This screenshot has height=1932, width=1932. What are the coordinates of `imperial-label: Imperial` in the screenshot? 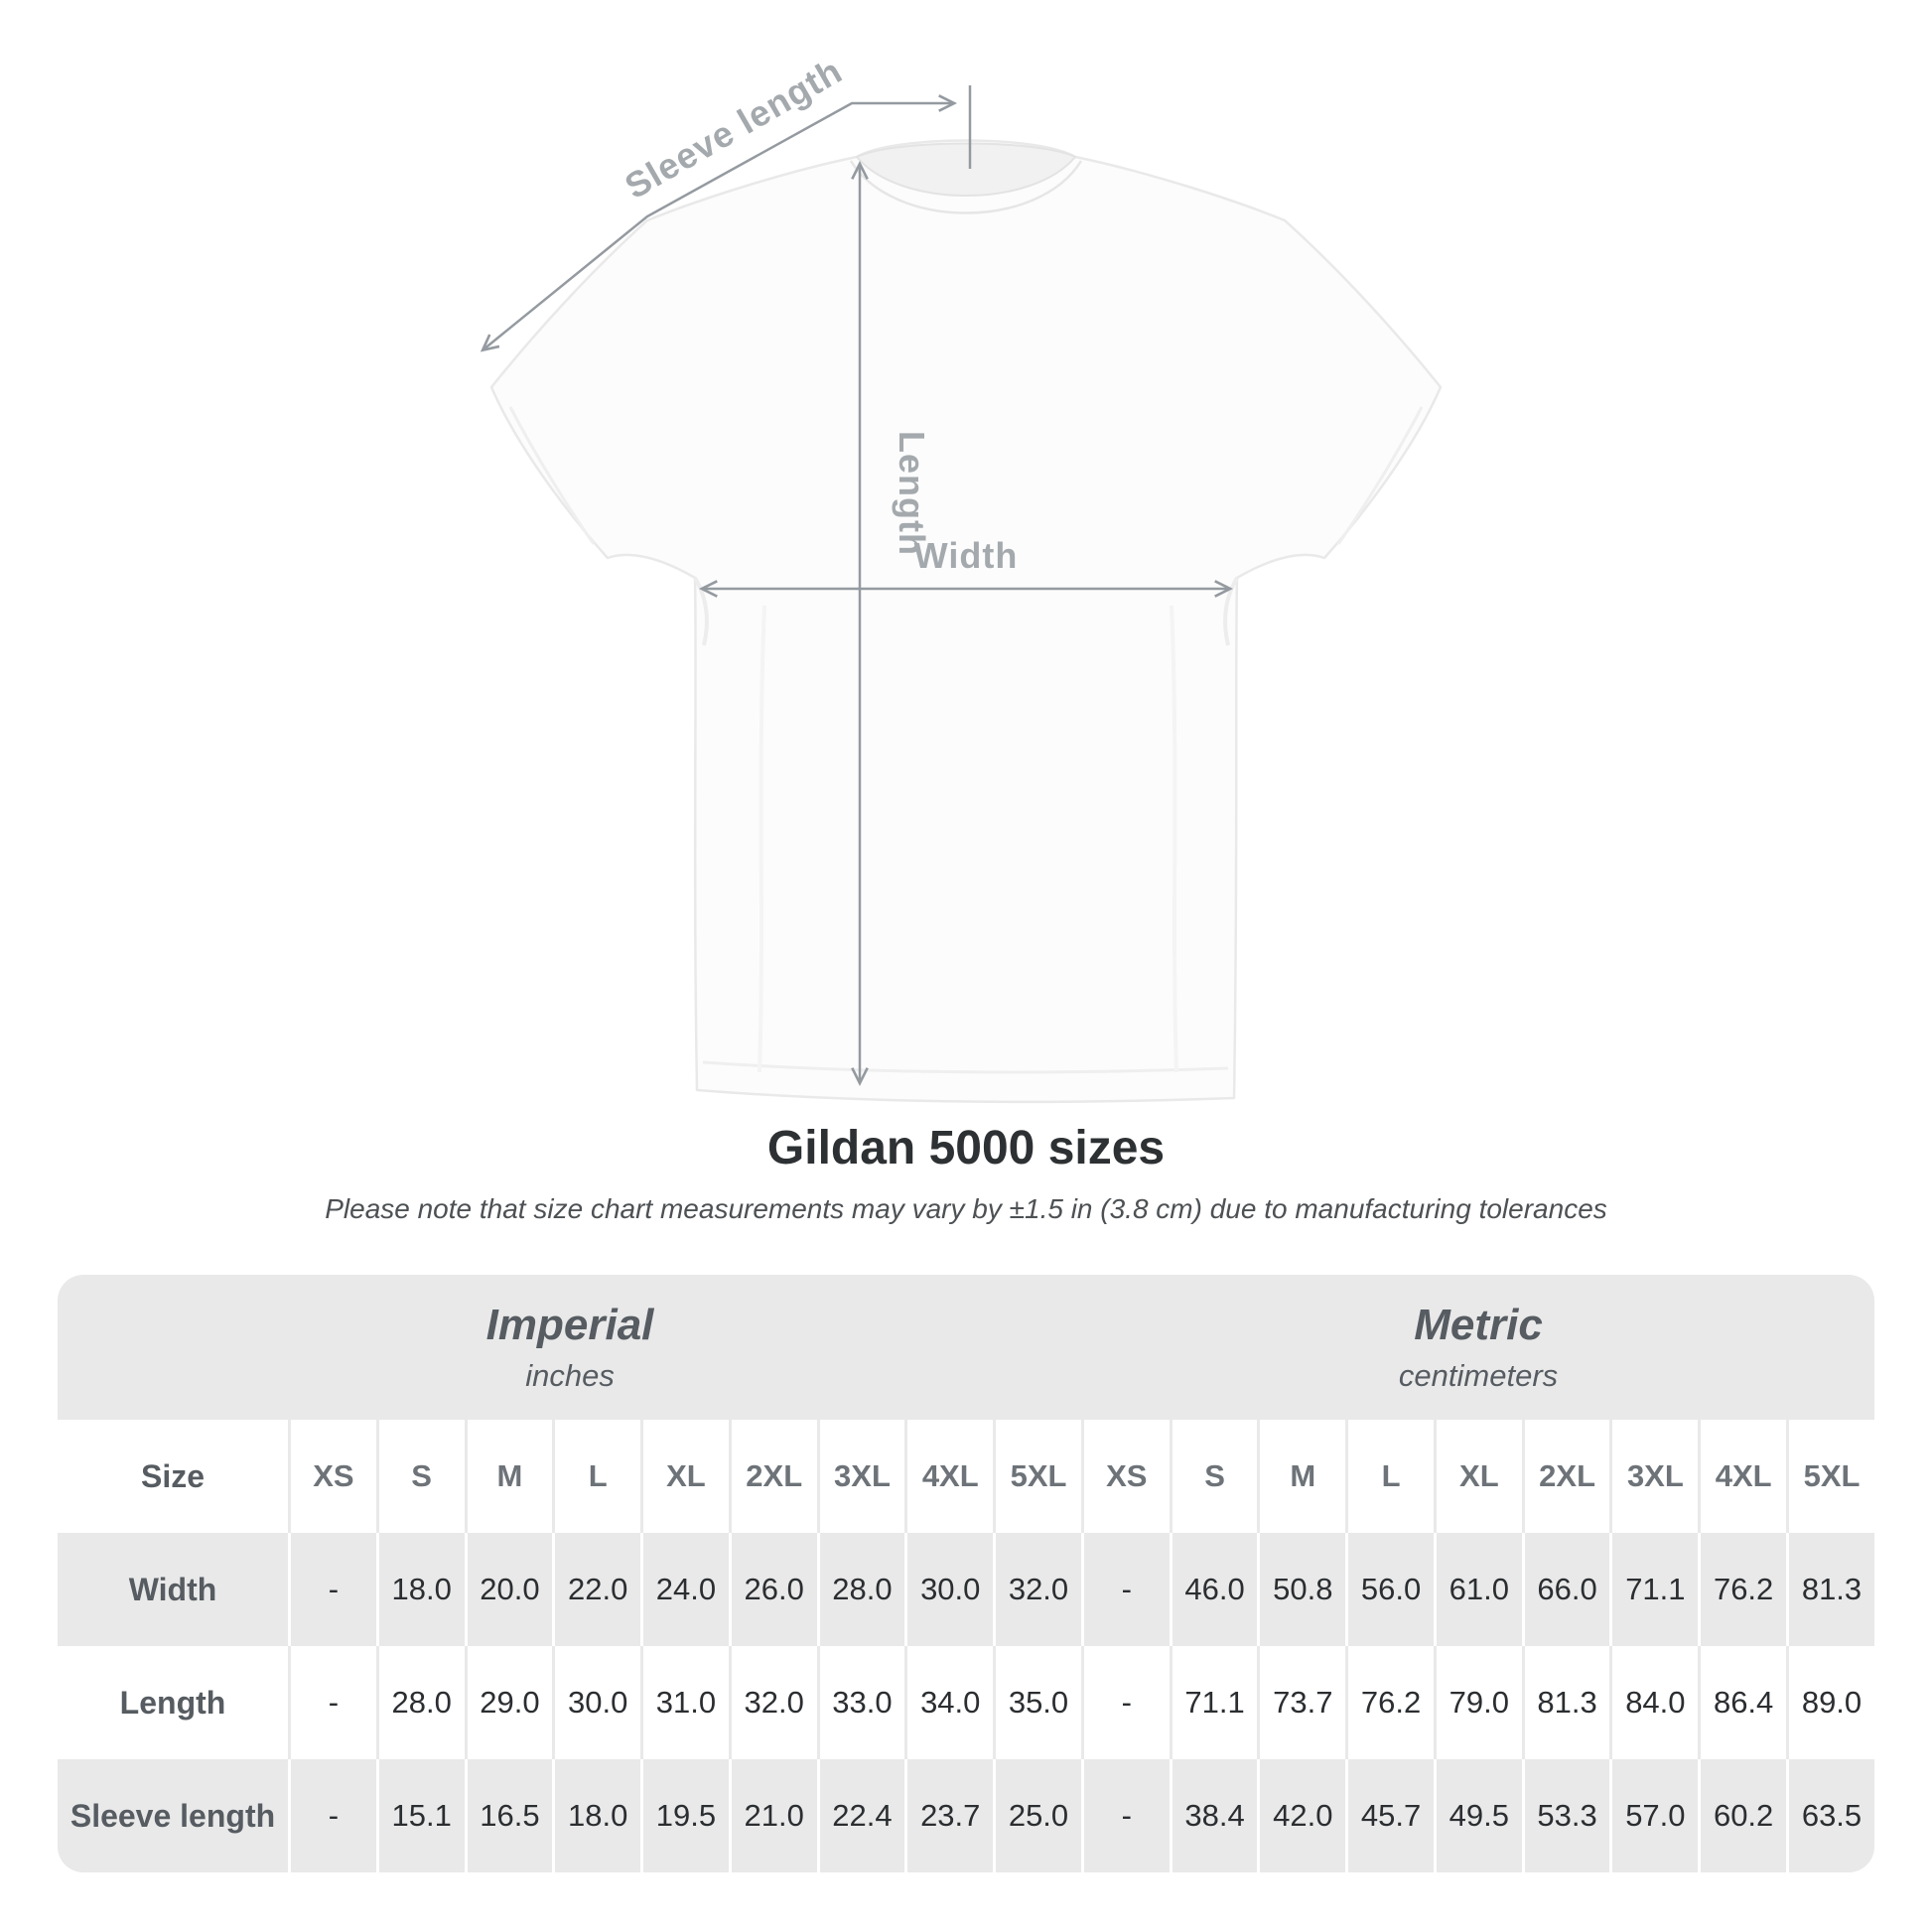 It's located at (569, 1324).